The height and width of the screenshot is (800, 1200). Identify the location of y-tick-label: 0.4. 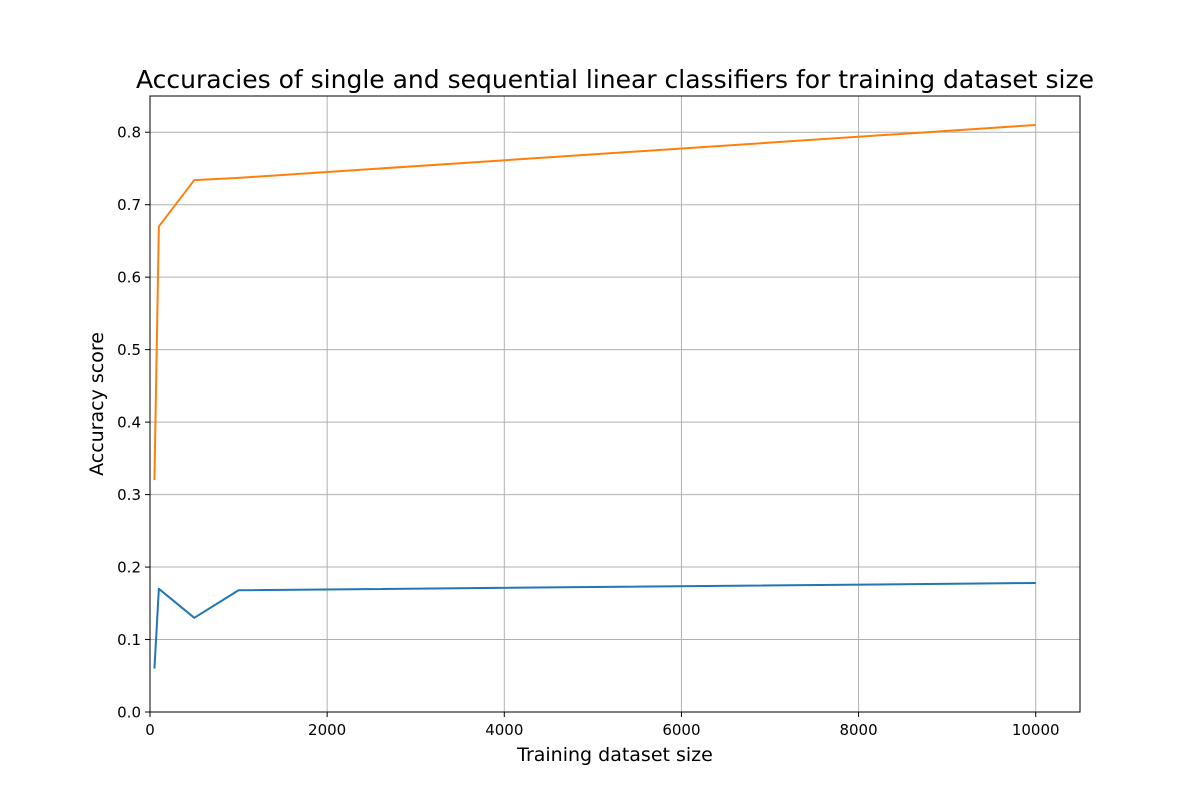
(129, 423).